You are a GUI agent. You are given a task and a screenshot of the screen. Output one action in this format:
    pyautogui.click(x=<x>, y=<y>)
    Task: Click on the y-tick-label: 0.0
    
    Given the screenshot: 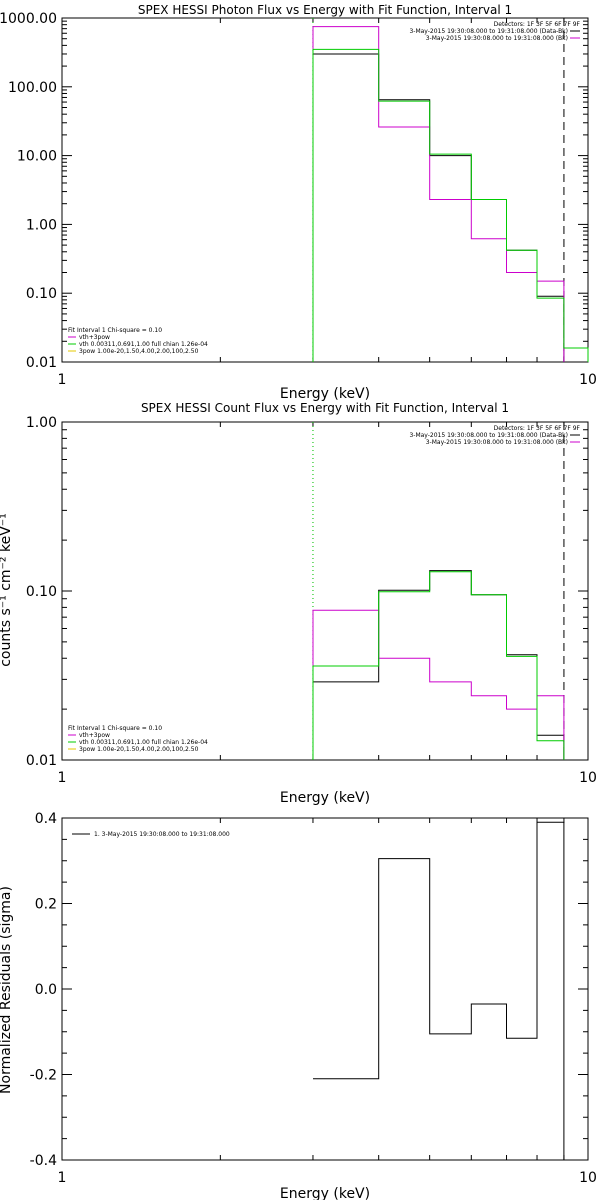 What is the action you would take?
    pyautogui.click(x=46, y=990)
    